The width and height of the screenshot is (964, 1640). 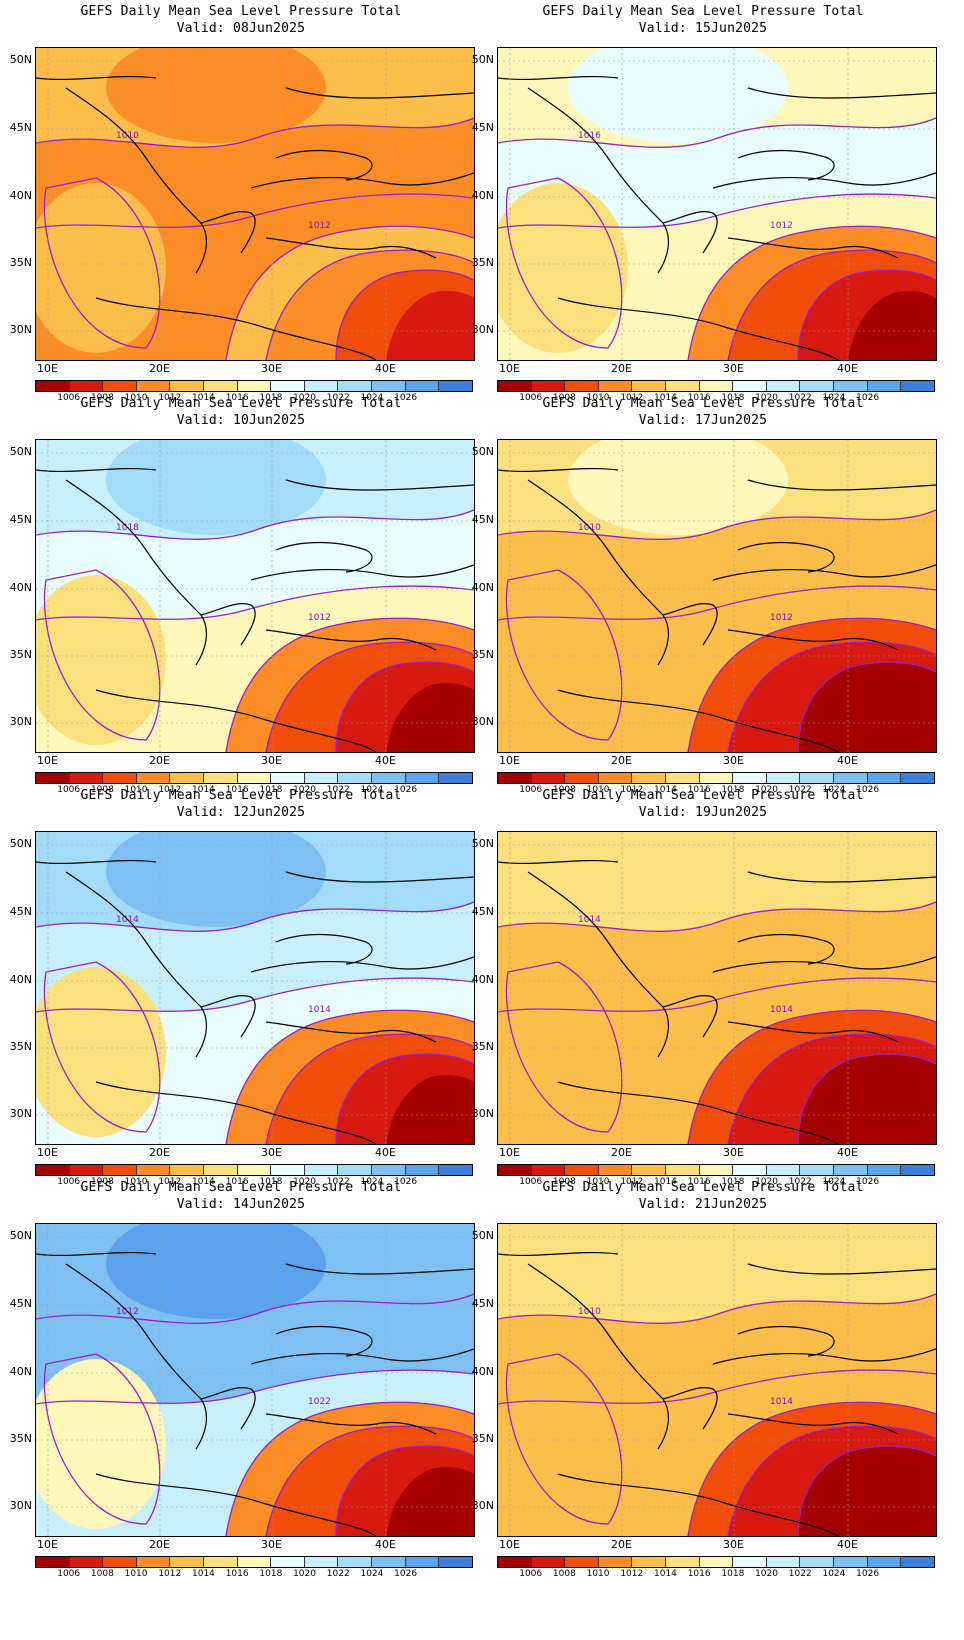 I want to click on pressure-map: 1012 1016, so click(x=717, y=204).